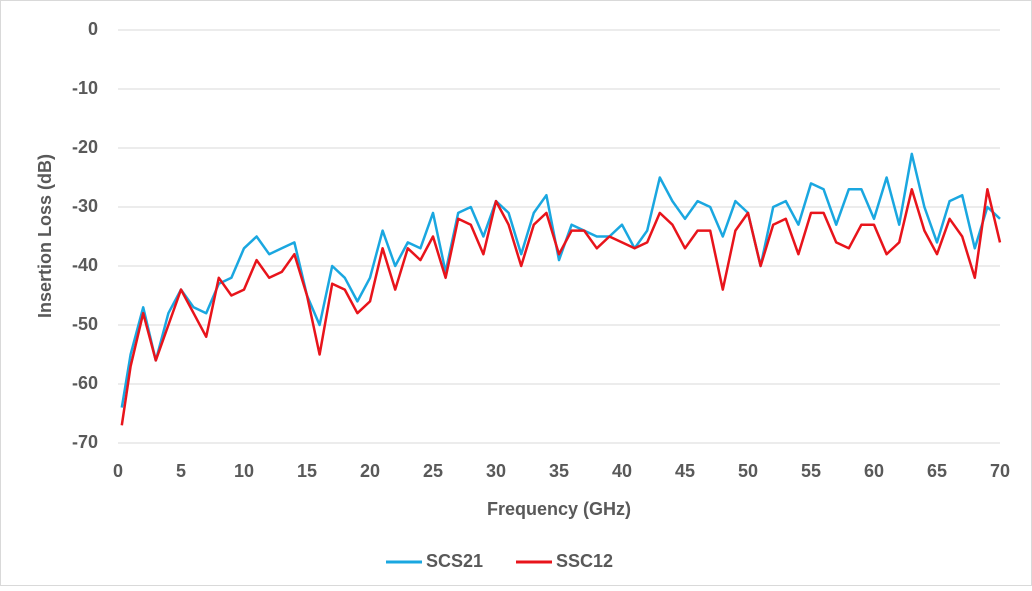  Describe the element at coordinates (85, 383) in the screenshot. I see `y-tick-label: -60` at that location.